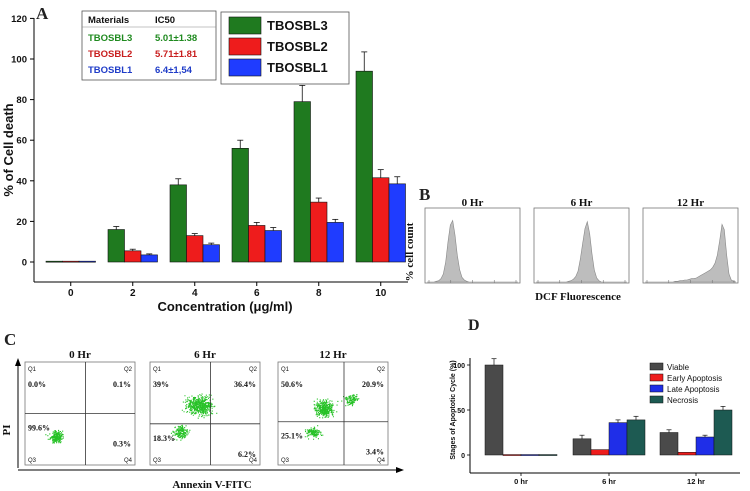 The width and height of the screenshot is (750, 491). Describe the element at coordinates (227, 290) in the screenshot. I see `panel-a-x-ticks: 0 2 4 6 8 10` at that location.